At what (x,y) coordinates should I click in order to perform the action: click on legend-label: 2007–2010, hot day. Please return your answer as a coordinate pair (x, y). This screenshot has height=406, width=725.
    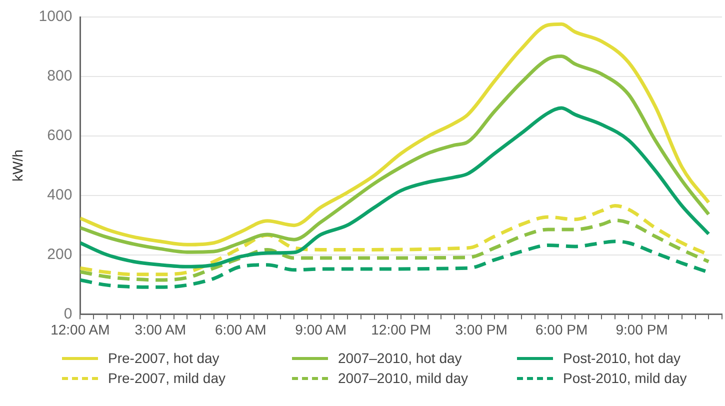
    Looking at the image, I should click on (400, 358).